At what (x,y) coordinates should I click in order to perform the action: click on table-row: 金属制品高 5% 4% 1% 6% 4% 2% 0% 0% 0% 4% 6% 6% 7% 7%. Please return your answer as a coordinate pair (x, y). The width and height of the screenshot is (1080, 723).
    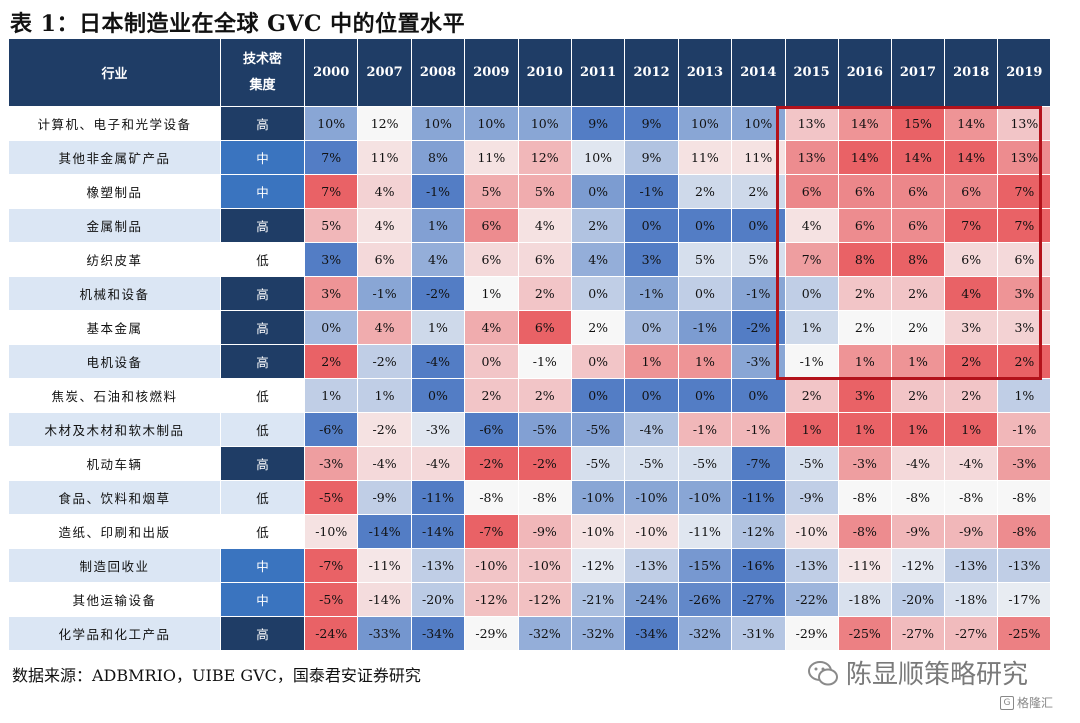
    Looking at the image, I should click on (530, 225).